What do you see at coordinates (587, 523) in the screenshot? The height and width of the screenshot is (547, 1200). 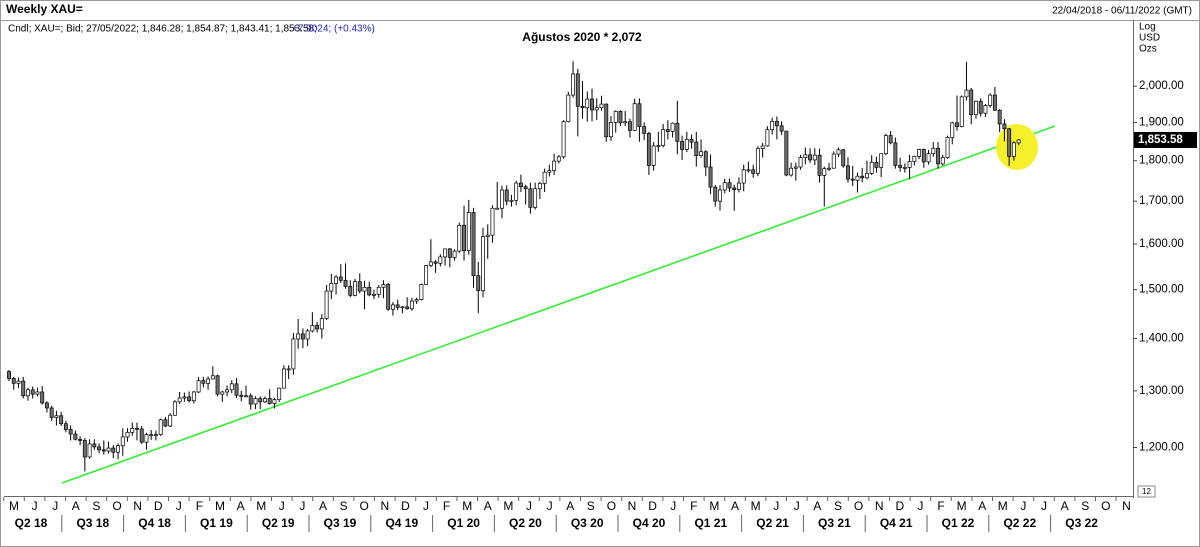 I see `quarter-label: Q3 20` at bounding box center [587, 523].